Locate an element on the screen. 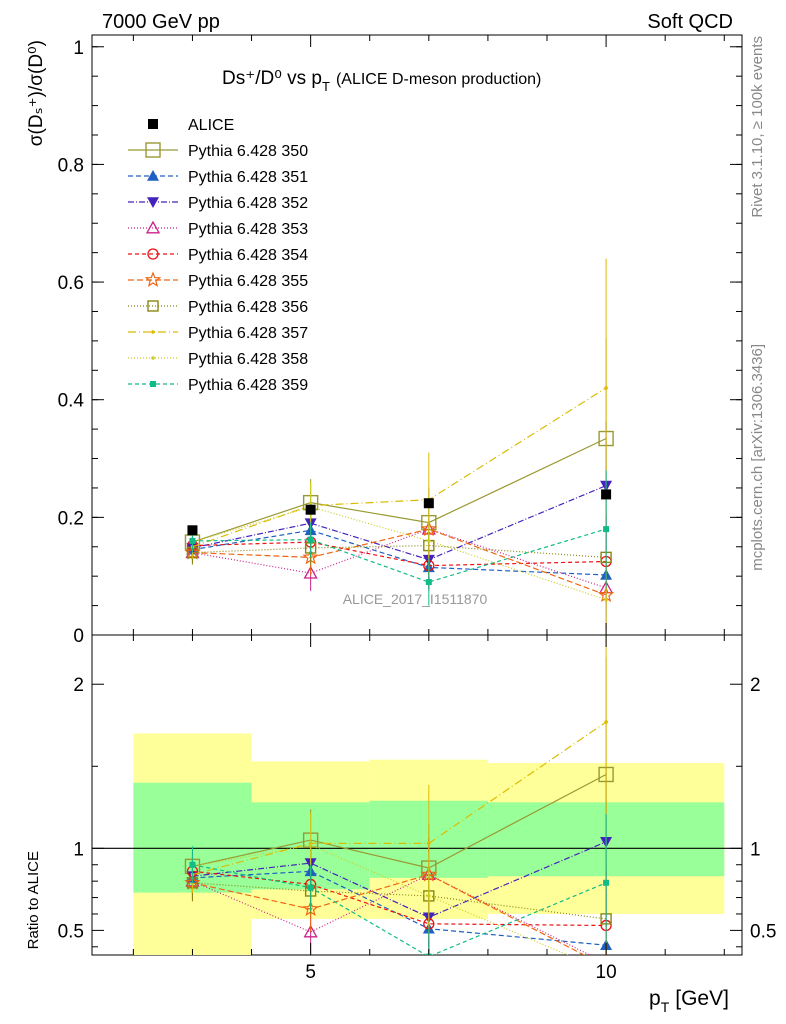 The image size is (786, 1024). ratio-tick-label-right: 2 is located at coordinates (755, 685).